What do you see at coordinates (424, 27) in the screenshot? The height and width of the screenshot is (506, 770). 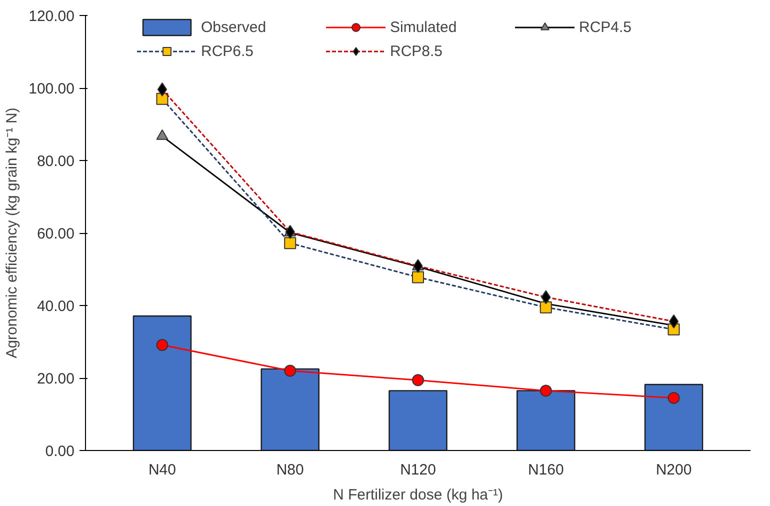 I see `legend-label: Simulated` at bounding box center [424, 27].